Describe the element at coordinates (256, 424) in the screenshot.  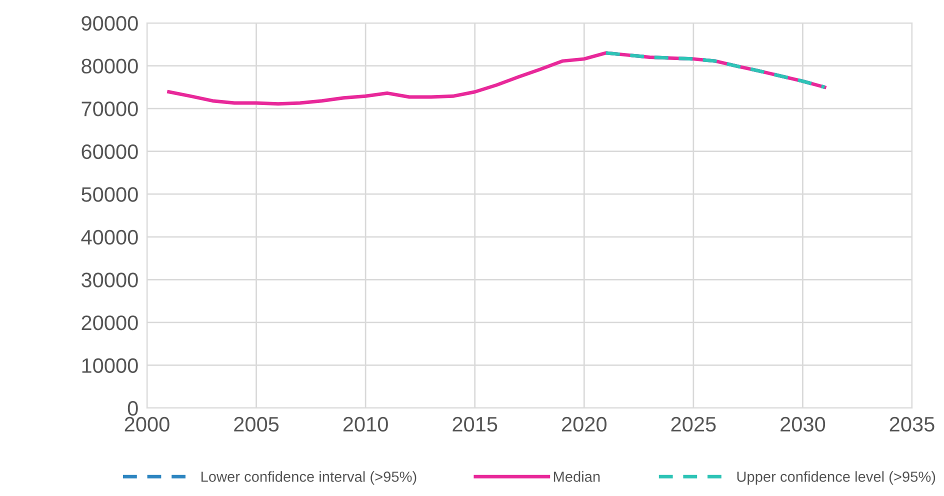
I see `x-tick-label: 2005` at that location.